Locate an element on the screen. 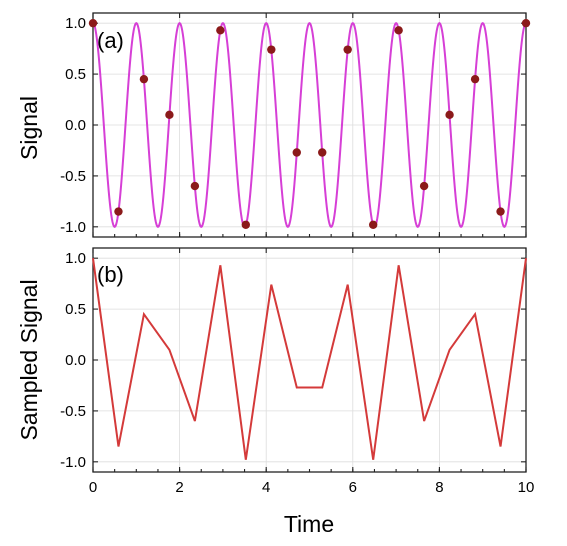 This screenshot has width=567, height=546. panel-b-xtick-label: 0 is located at coordinates (93, 487).